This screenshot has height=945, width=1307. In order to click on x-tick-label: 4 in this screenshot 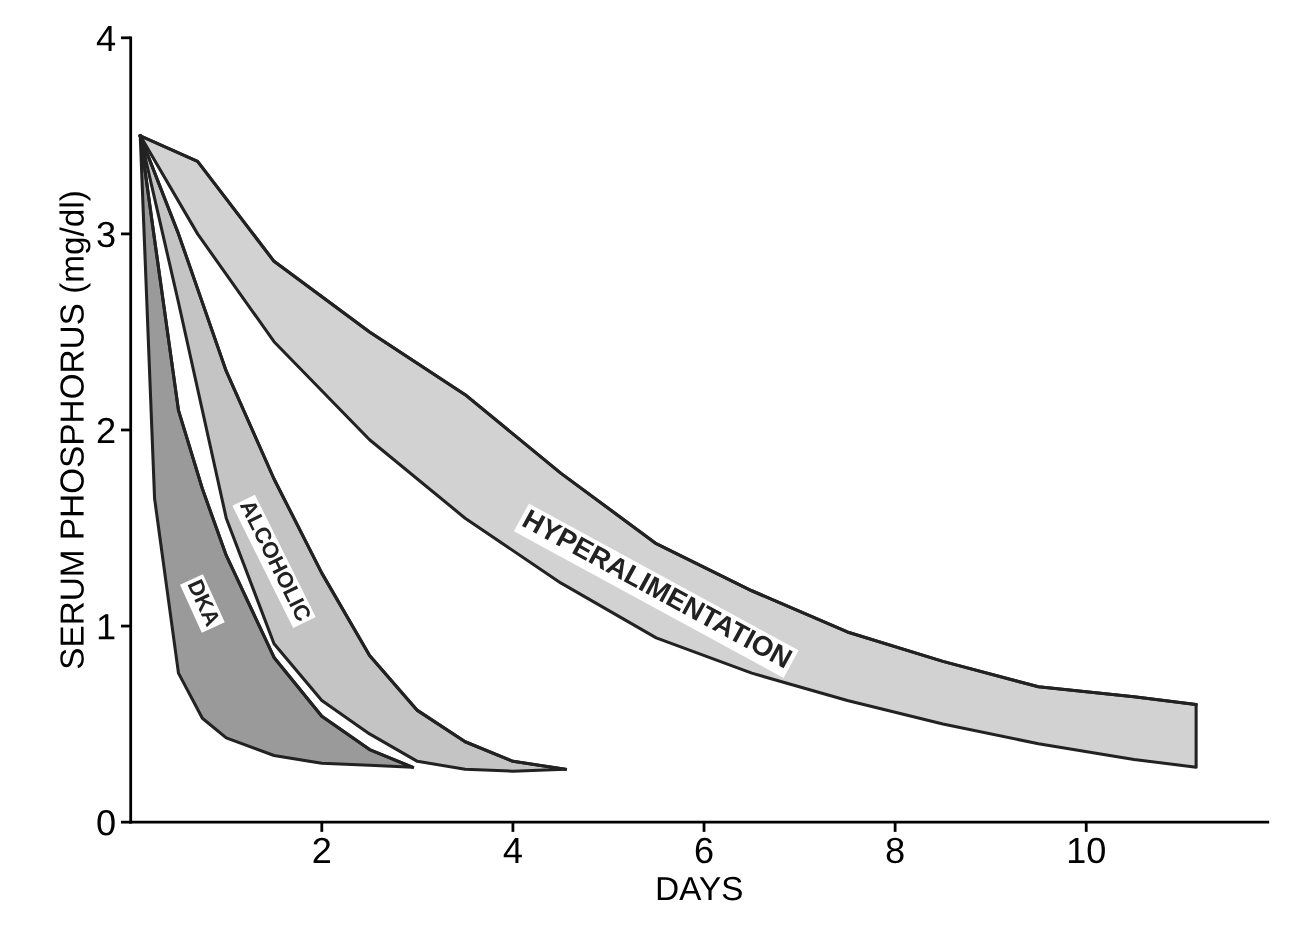, I will do `click(512, 850)`.